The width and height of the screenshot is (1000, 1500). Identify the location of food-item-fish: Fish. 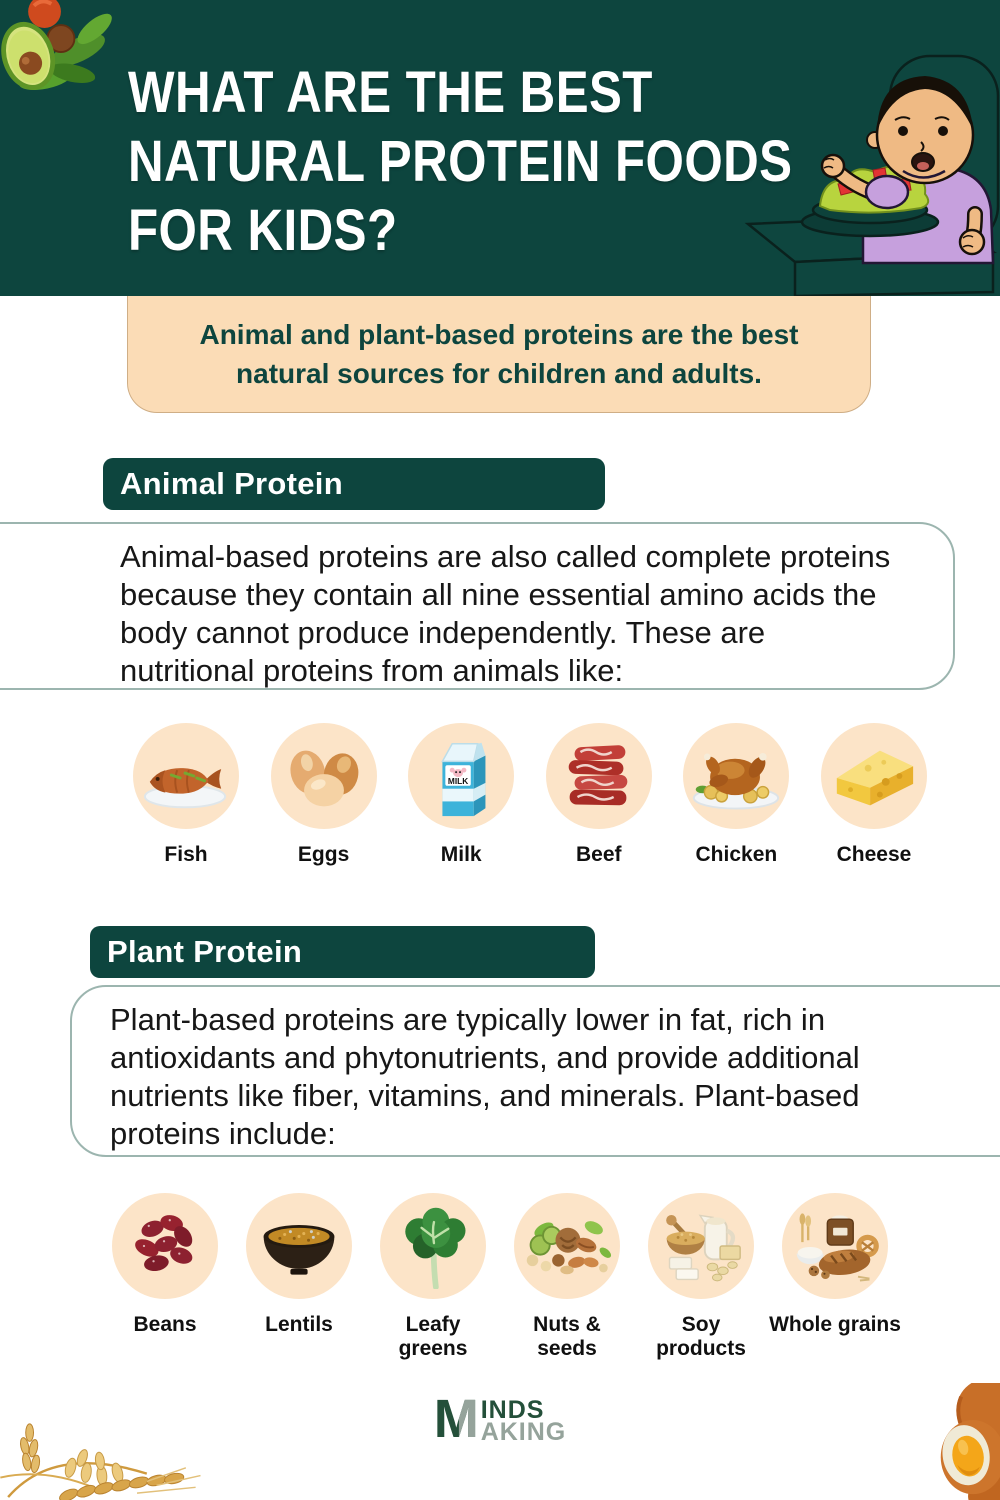
(186, 795).